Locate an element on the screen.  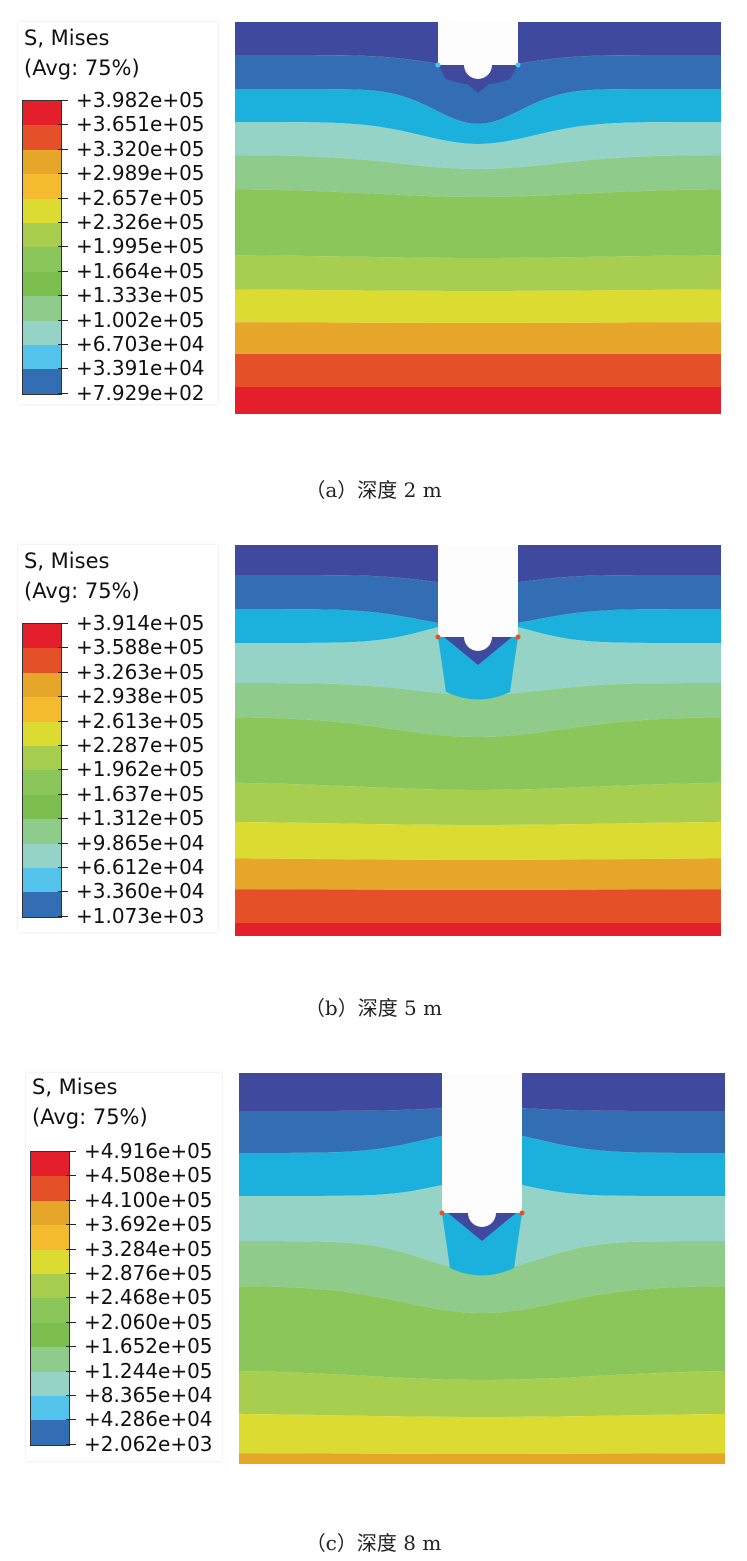
legend-value: +2.060e+05 is located at coordinates (148, 1321).